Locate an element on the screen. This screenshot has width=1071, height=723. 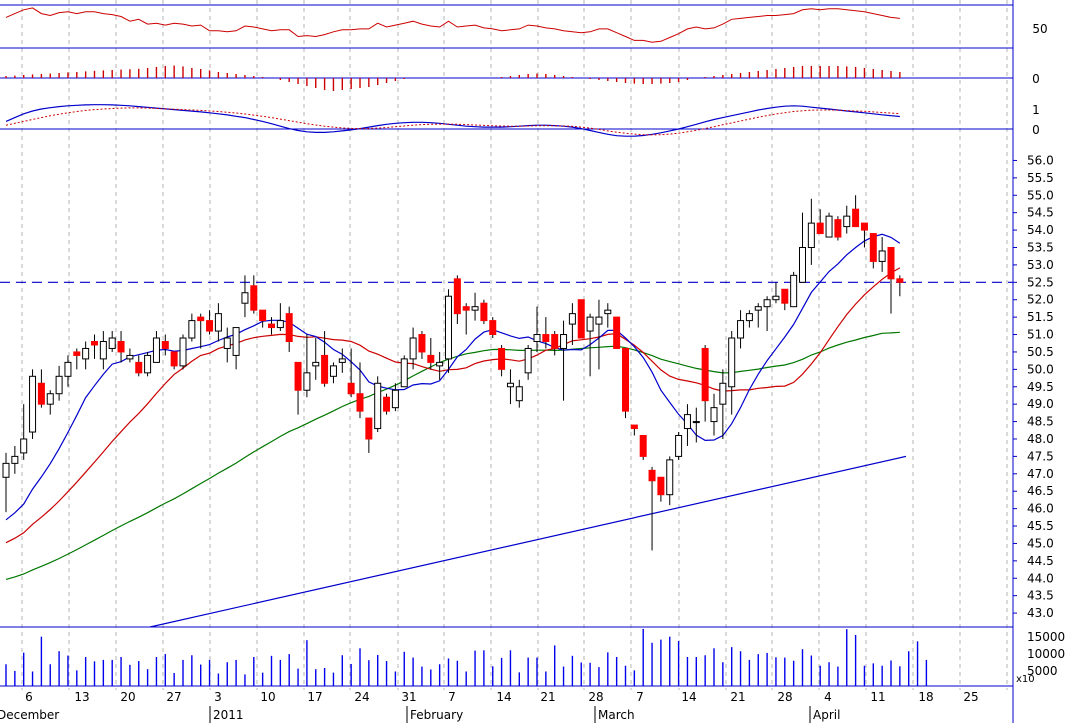
signal-line is located at coordinates (452, 121).